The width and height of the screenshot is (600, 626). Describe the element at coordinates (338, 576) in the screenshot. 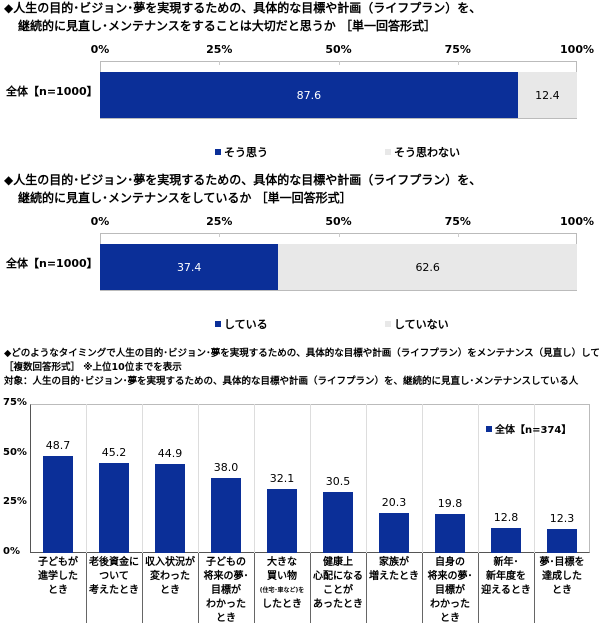

I see `category-label-line: 心配になる` at that location.